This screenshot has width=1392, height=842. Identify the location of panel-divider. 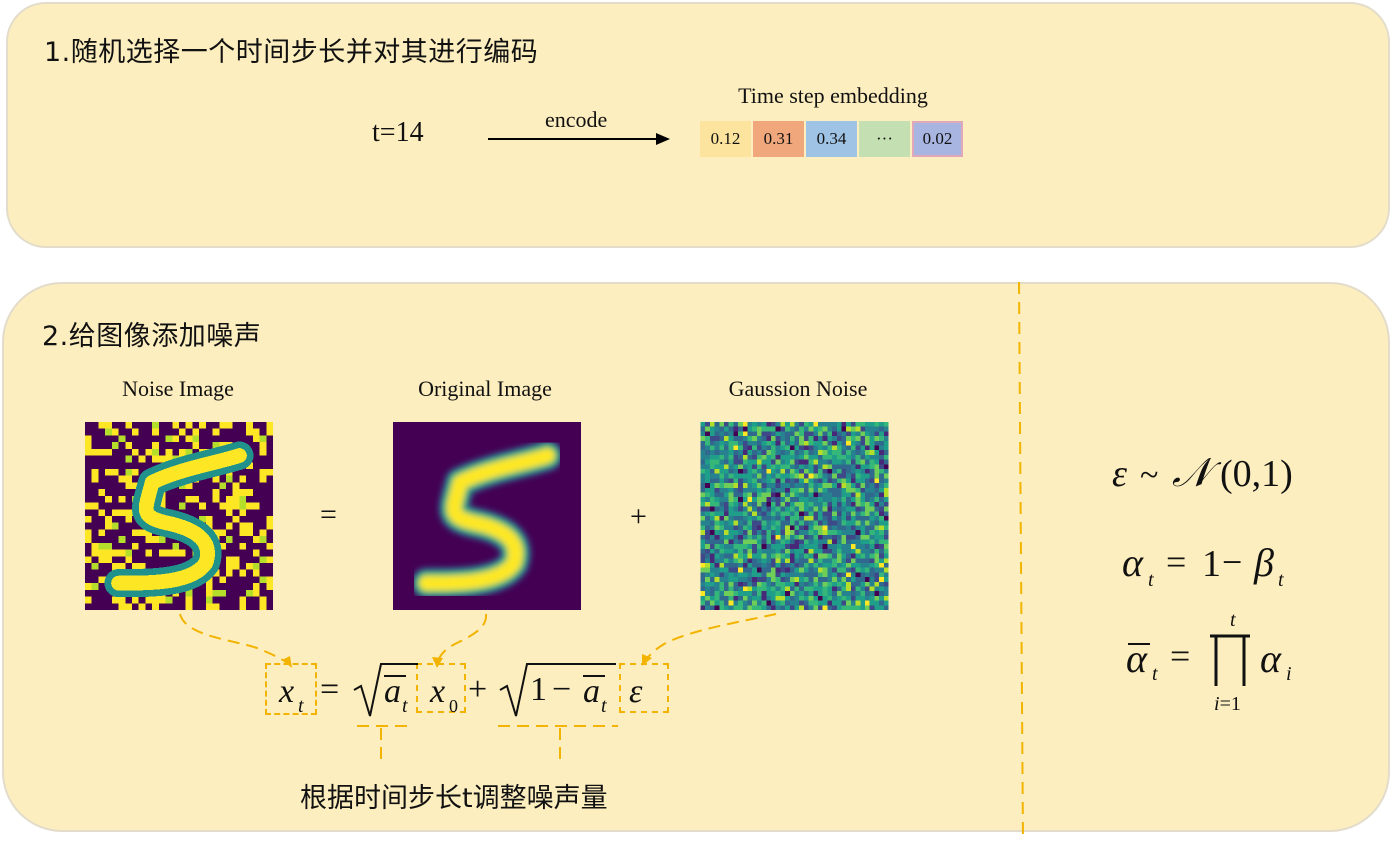
(1021, 562).